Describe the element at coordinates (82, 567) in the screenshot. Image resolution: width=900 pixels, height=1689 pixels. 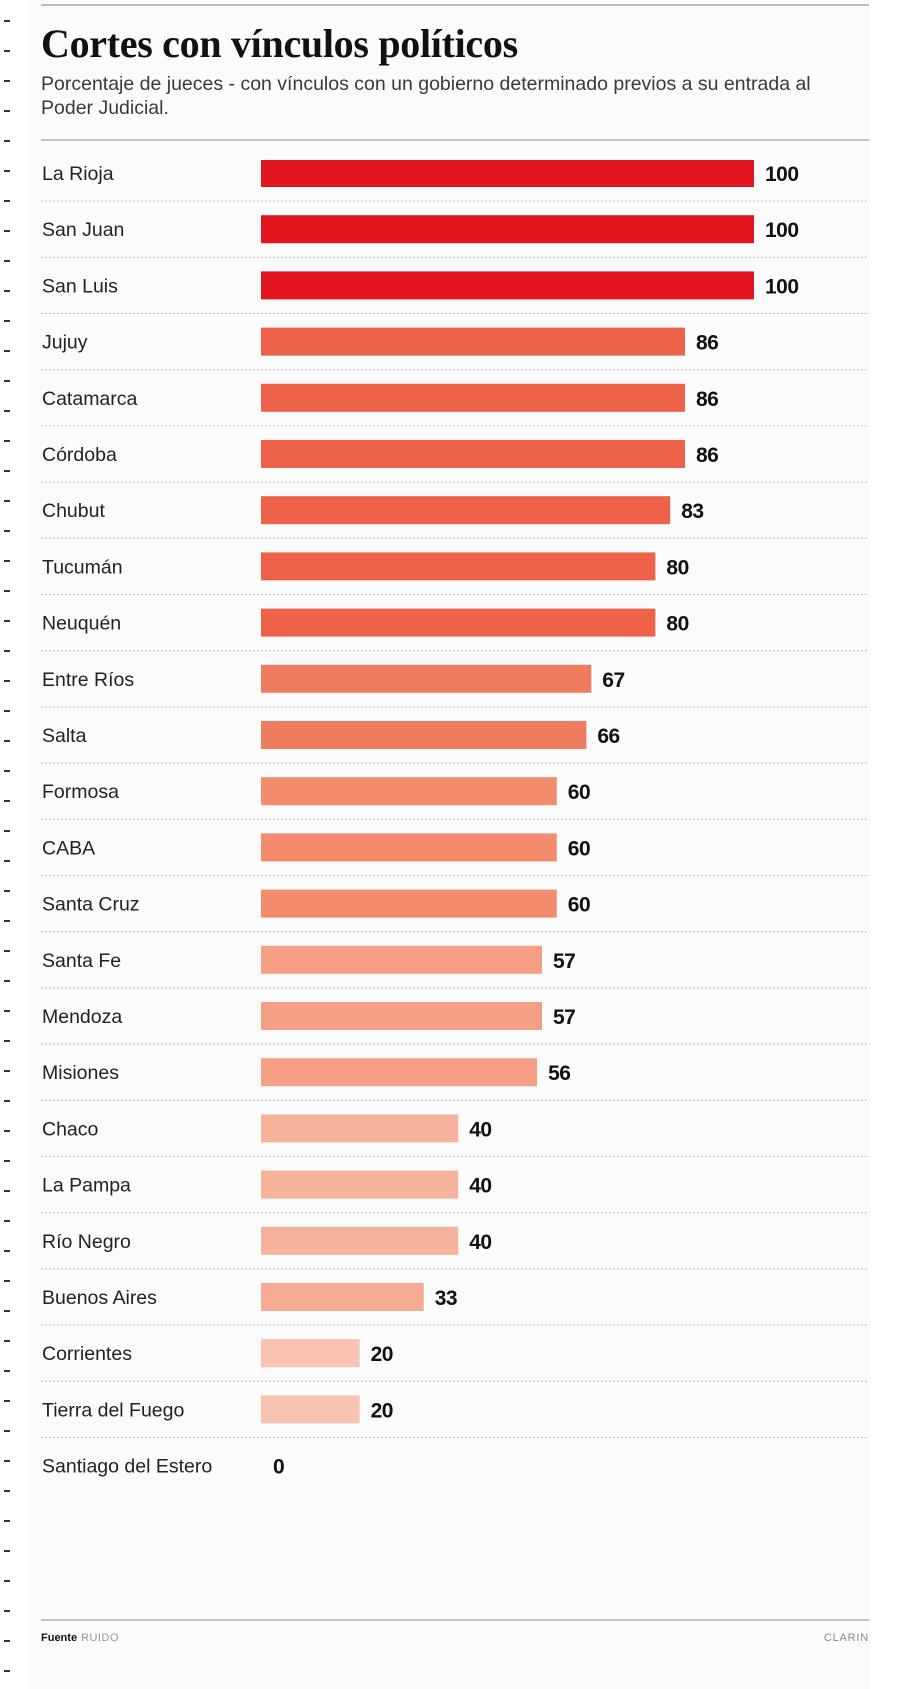
I see `category-label: Tucumán` at that location.